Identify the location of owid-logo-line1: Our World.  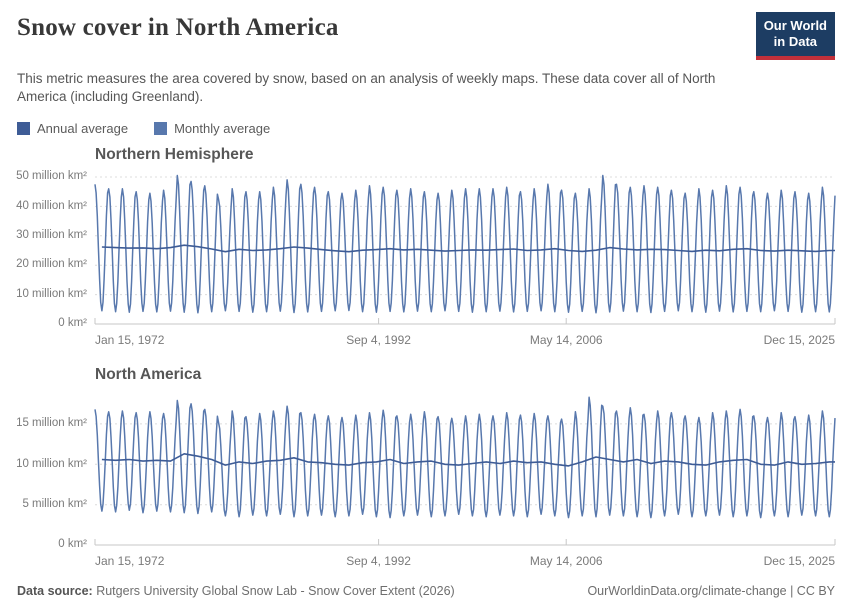
(795, 25).